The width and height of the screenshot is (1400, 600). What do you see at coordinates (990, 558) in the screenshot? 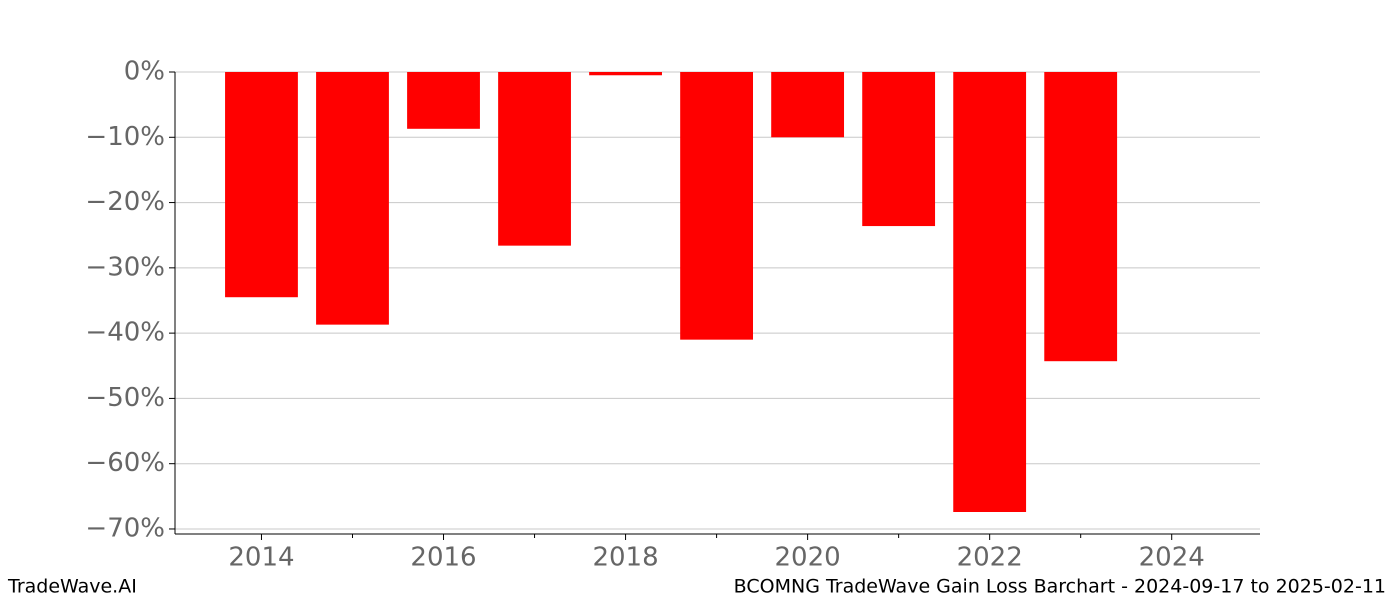
I see `x-tick-label: 2022` at bounding box center [990, 558].